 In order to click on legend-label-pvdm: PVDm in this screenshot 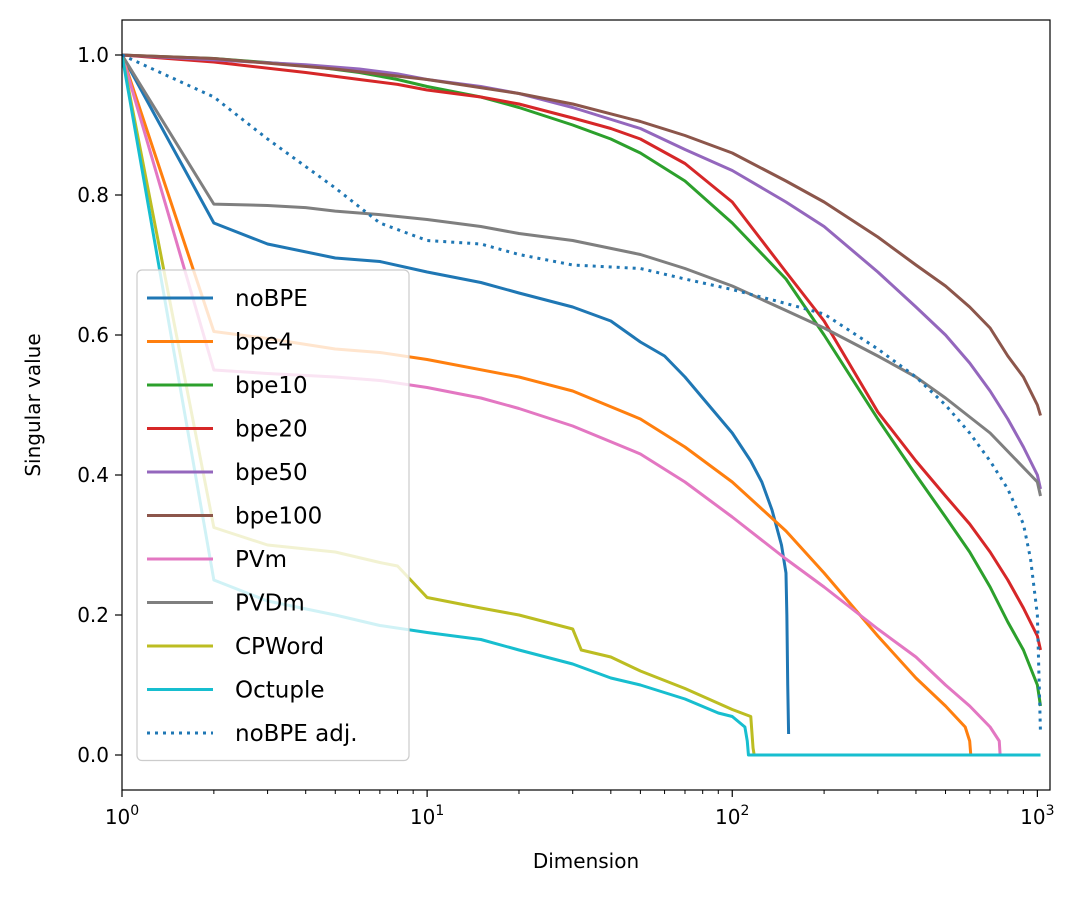, I will do `click(270, 604)`.